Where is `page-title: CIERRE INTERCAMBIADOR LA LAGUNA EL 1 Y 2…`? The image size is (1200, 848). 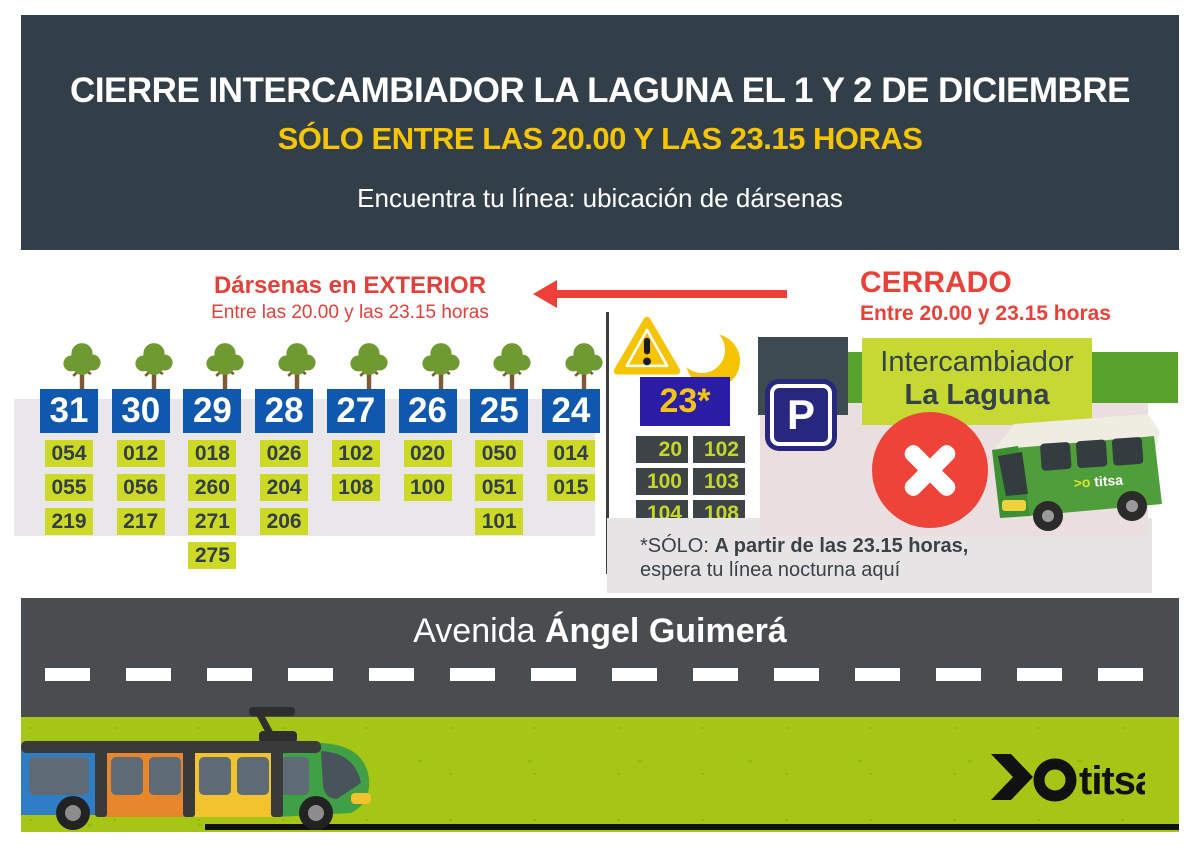
page-title: CIERRE INTERCAMBIADOR LA LAGUNA EL 1 Y 2… is located at coordinates (600, 90).